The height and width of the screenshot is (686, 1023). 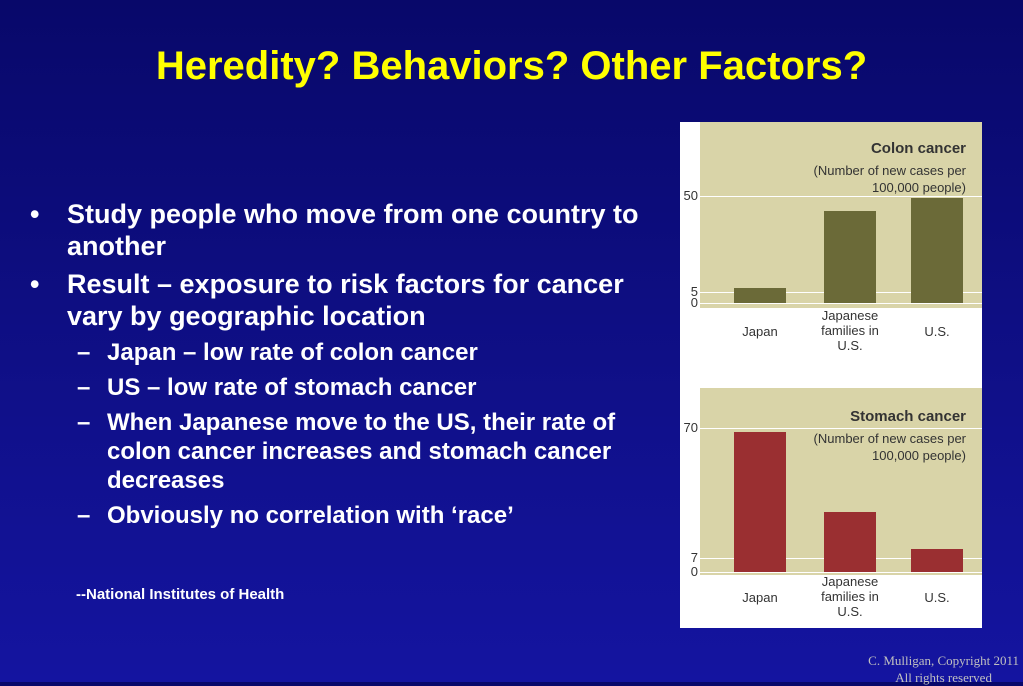 What do you see at coordinates (694, 292) in the screenshot?
I see `y-tick-label: 5` at bounding box center [694, 292].